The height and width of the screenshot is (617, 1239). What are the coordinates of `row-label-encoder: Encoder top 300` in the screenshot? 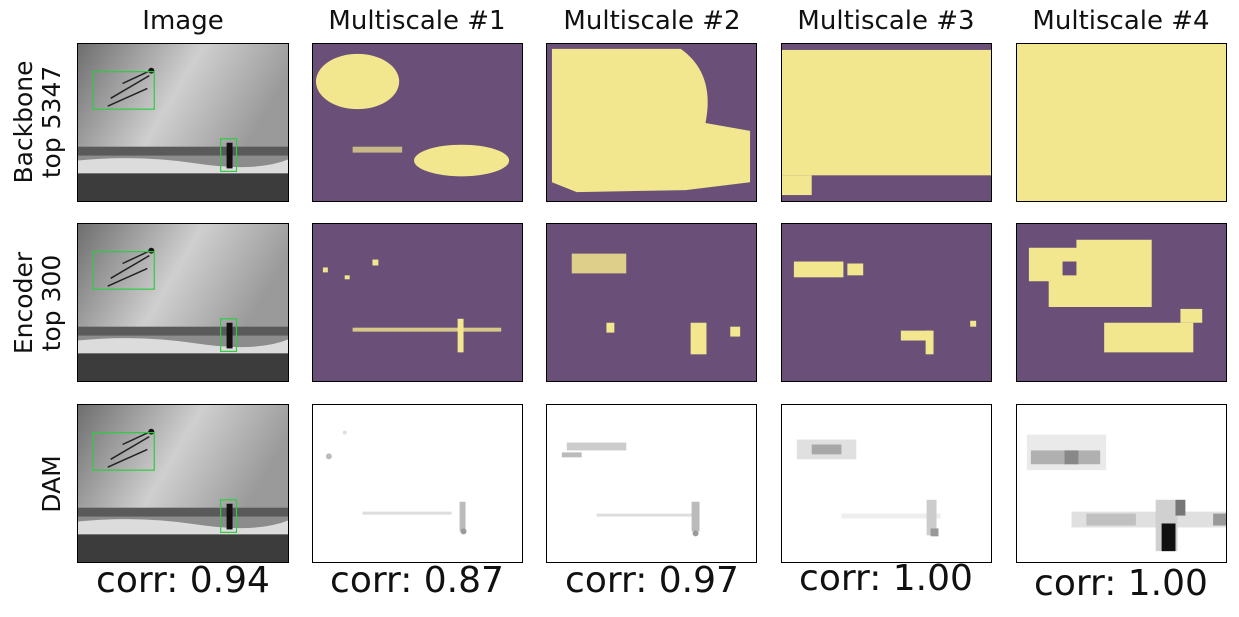 It's located at (37, 303).